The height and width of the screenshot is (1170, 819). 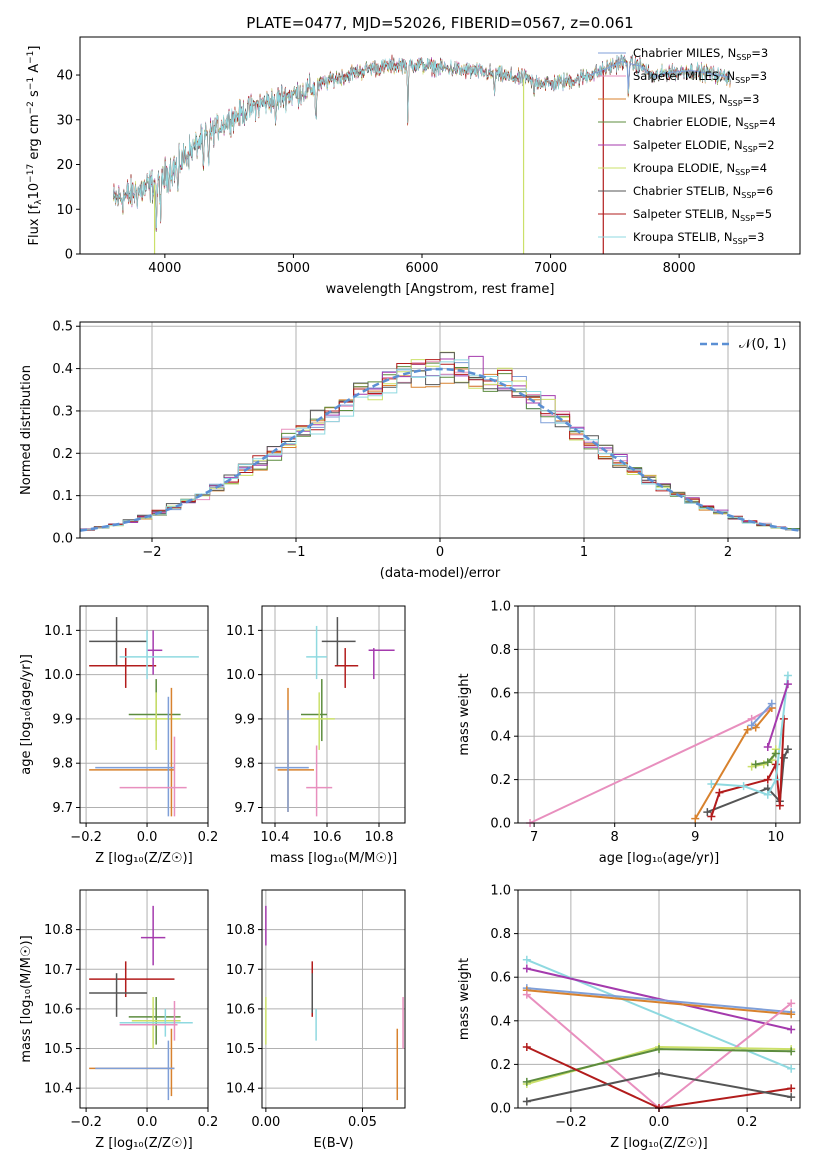 I want to click on y-label-part: ], so click(x=34, y=48).